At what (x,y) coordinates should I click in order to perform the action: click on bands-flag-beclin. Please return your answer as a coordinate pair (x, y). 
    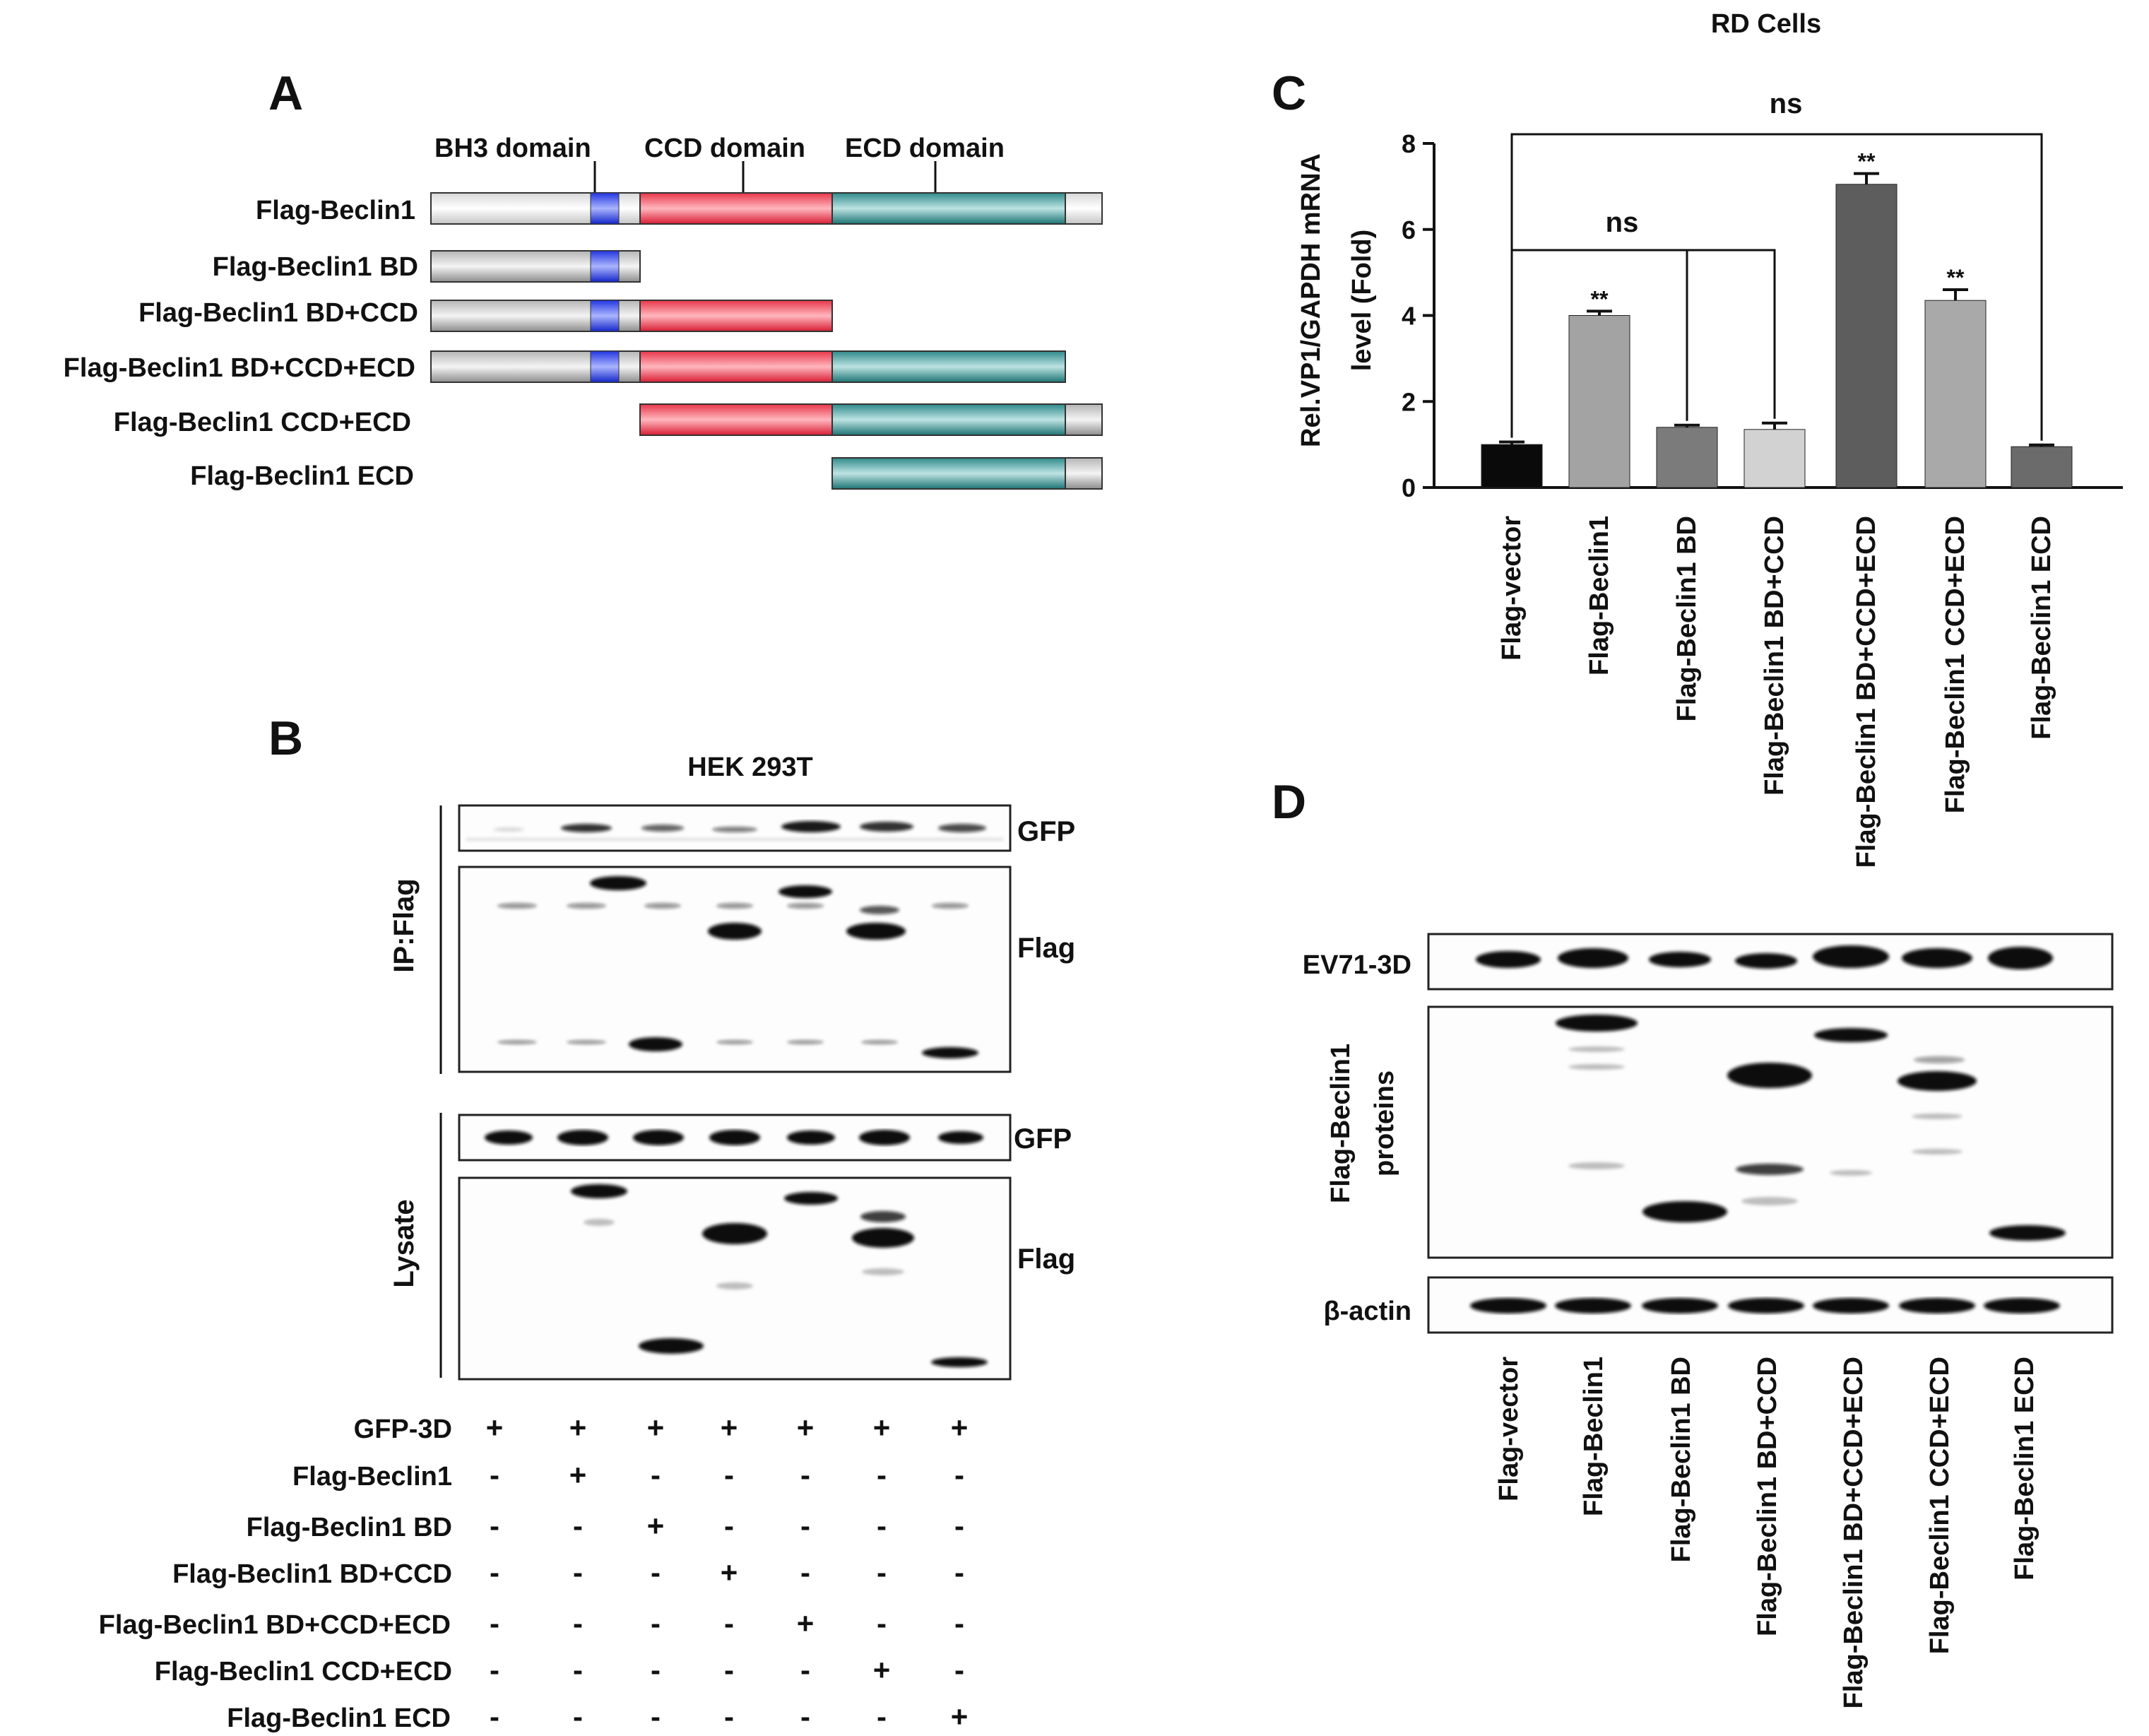
    Looking at the image, I should click on (1811, 1128).